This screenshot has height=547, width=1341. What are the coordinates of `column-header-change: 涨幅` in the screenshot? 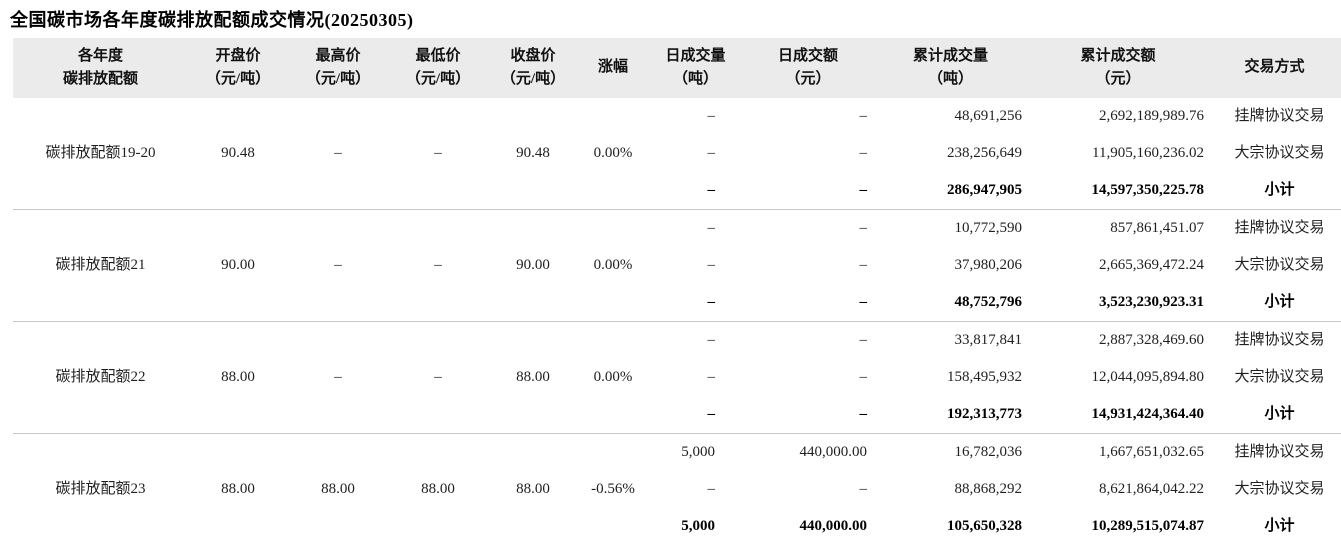 It's located at (613, 68).